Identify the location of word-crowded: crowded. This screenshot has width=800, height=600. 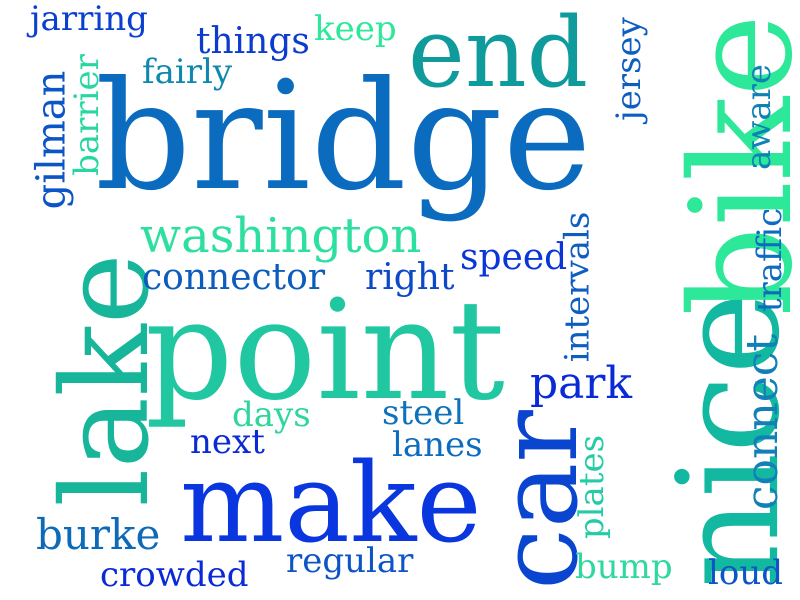
(174, 575).